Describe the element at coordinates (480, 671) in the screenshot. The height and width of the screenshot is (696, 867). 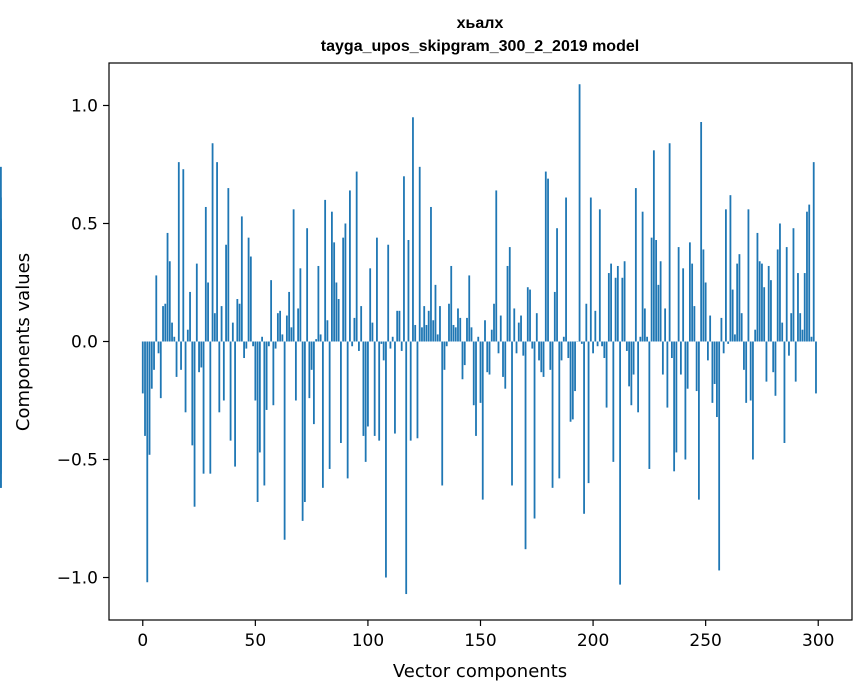
I see `x-axis-label: Vector components` at that location.